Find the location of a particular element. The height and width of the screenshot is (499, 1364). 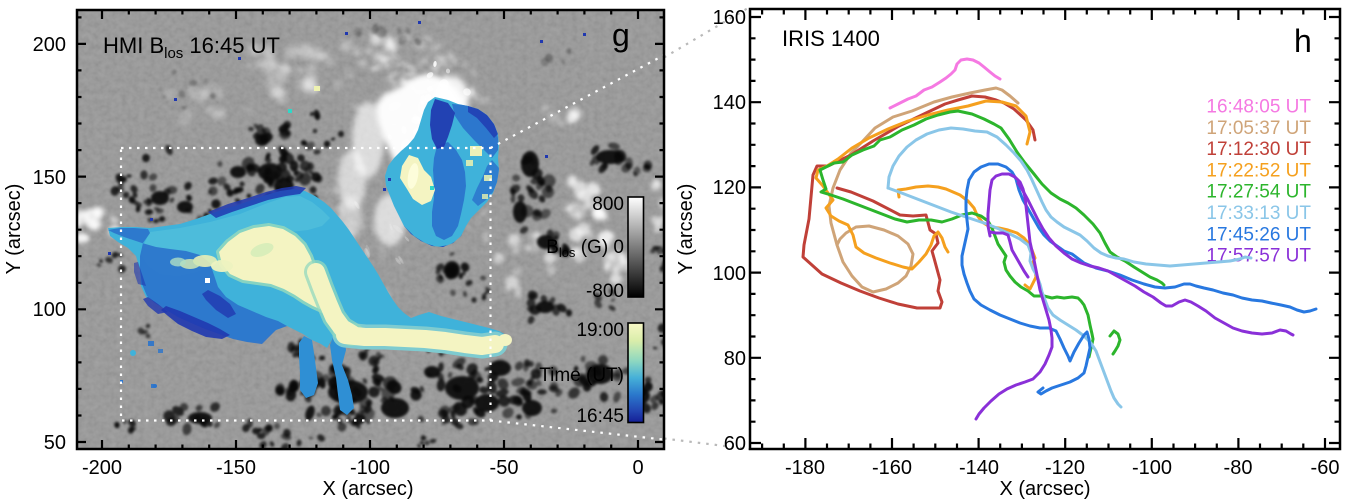

svg-text: -60 is located at coordinates (1325, 468).